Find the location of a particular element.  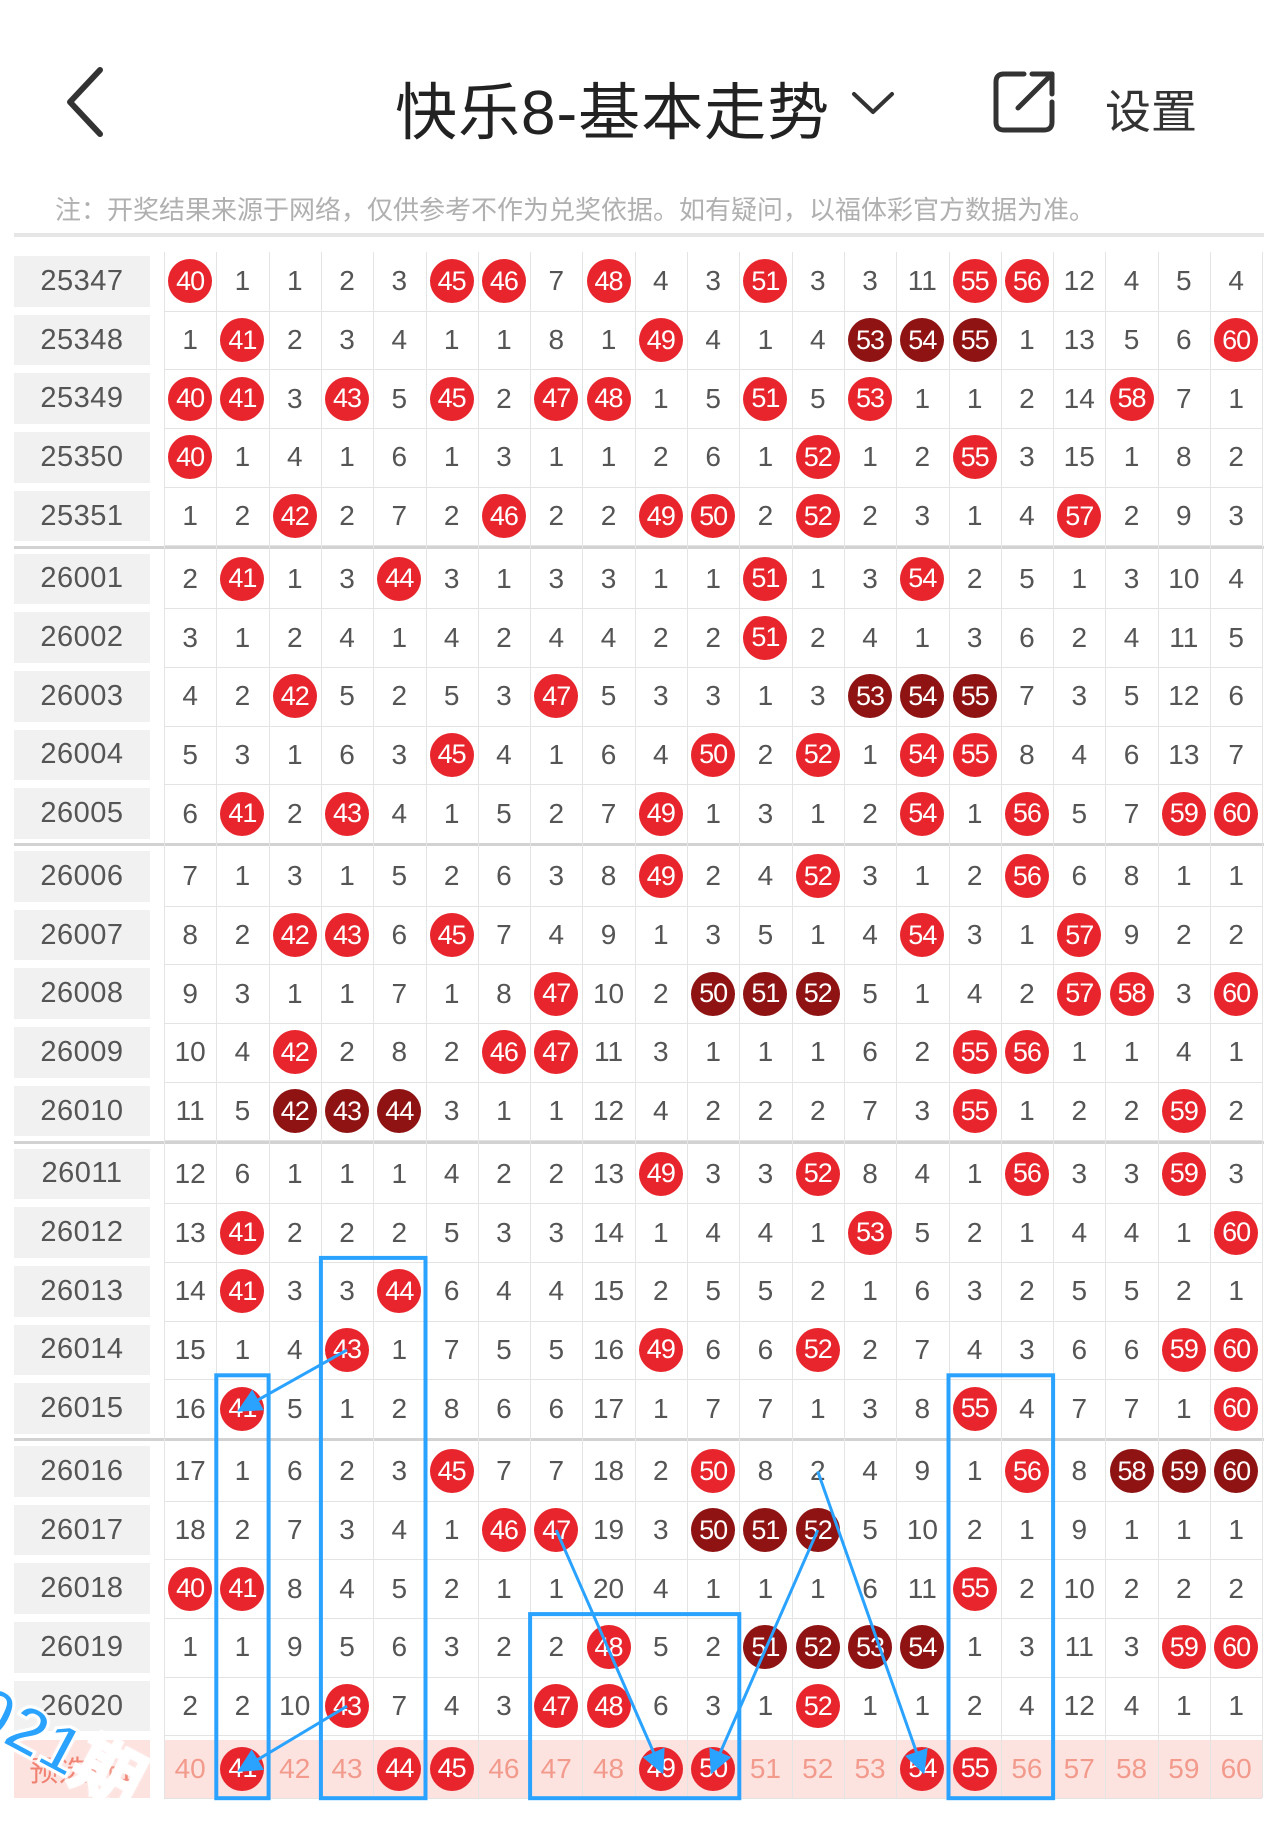

cell-59: 10 is located at coordinates (1184, 578).